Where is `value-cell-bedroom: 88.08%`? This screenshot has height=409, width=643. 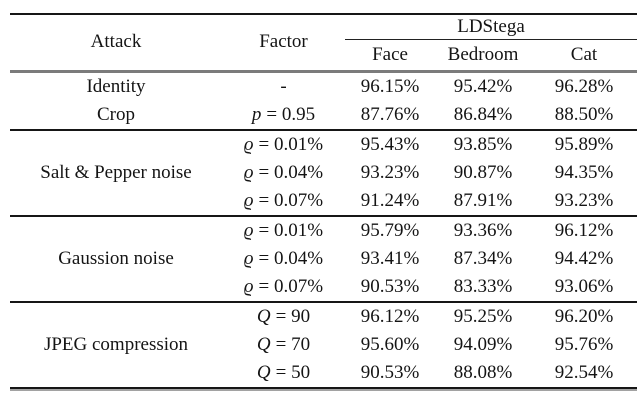
value-cell-bedroom: 88.08% is located at coordinates (483, 372).